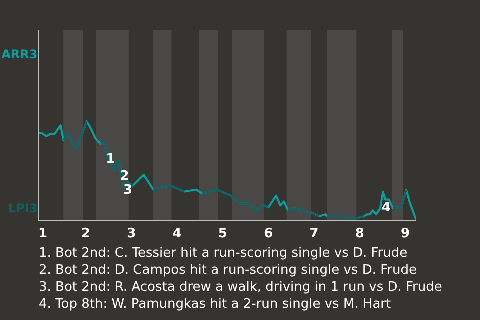 This screenshot has height=320, width=480. I want to click on text: ARR3, so click(20, 54).